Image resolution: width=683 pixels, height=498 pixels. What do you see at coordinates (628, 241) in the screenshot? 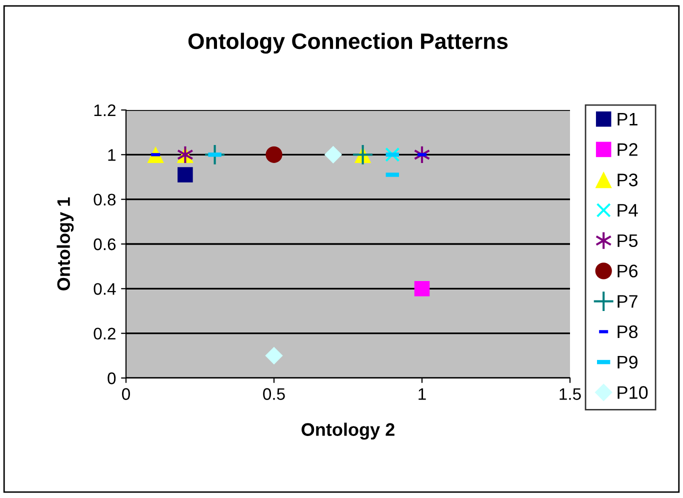
I see `legend-label: P5` at bounding box center [628, 241].